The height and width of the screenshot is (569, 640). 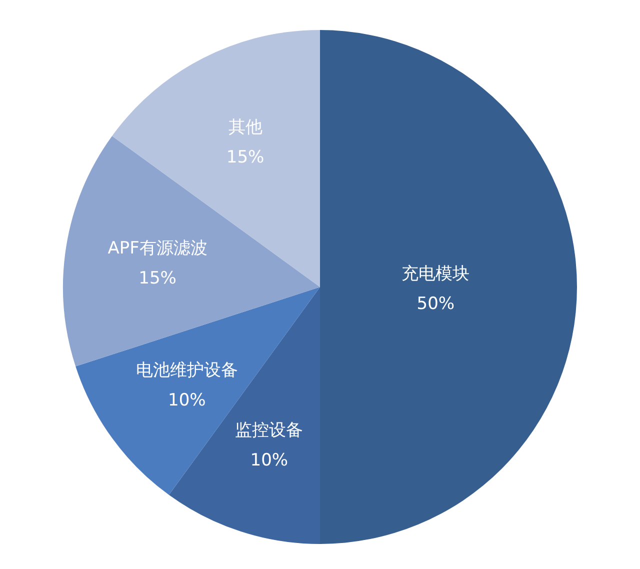 What do you see at coordinates (436, 274) in the screenshot?
I see `slice-label: 充电模块` at bounding box center [436, 274].